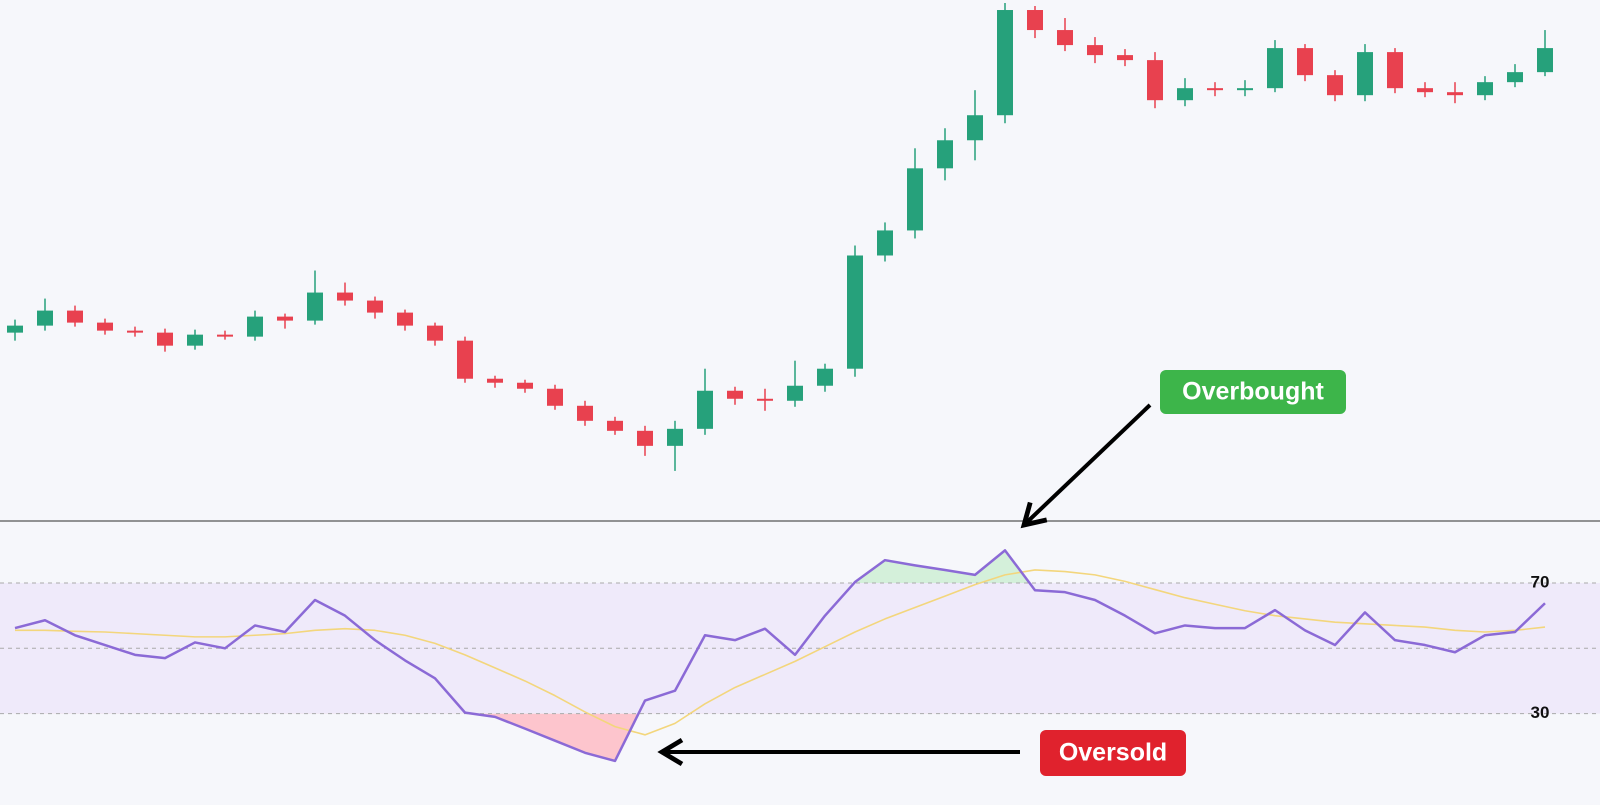 The height and width of the screenshot is (805, 1600). What do you see at coordinates (942, 567) in the screenshot?
I see `overbought-fill` at bounding box center [942, 567].